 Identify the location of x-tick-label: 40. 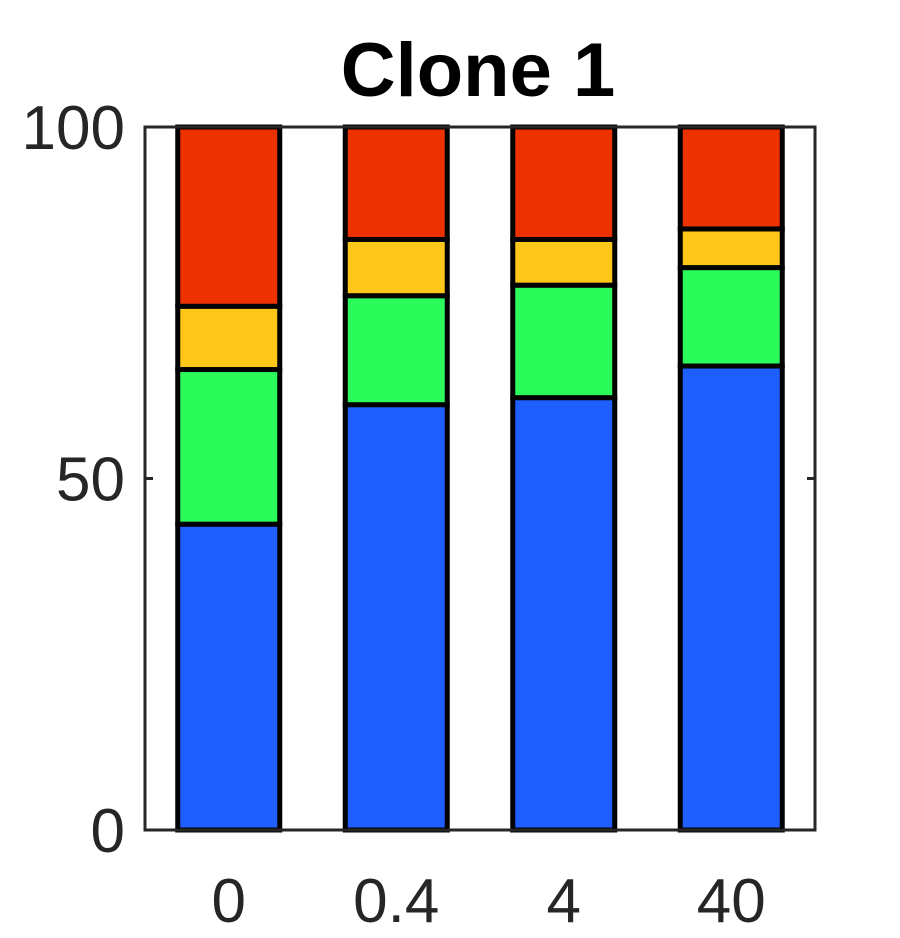
(731, 901).